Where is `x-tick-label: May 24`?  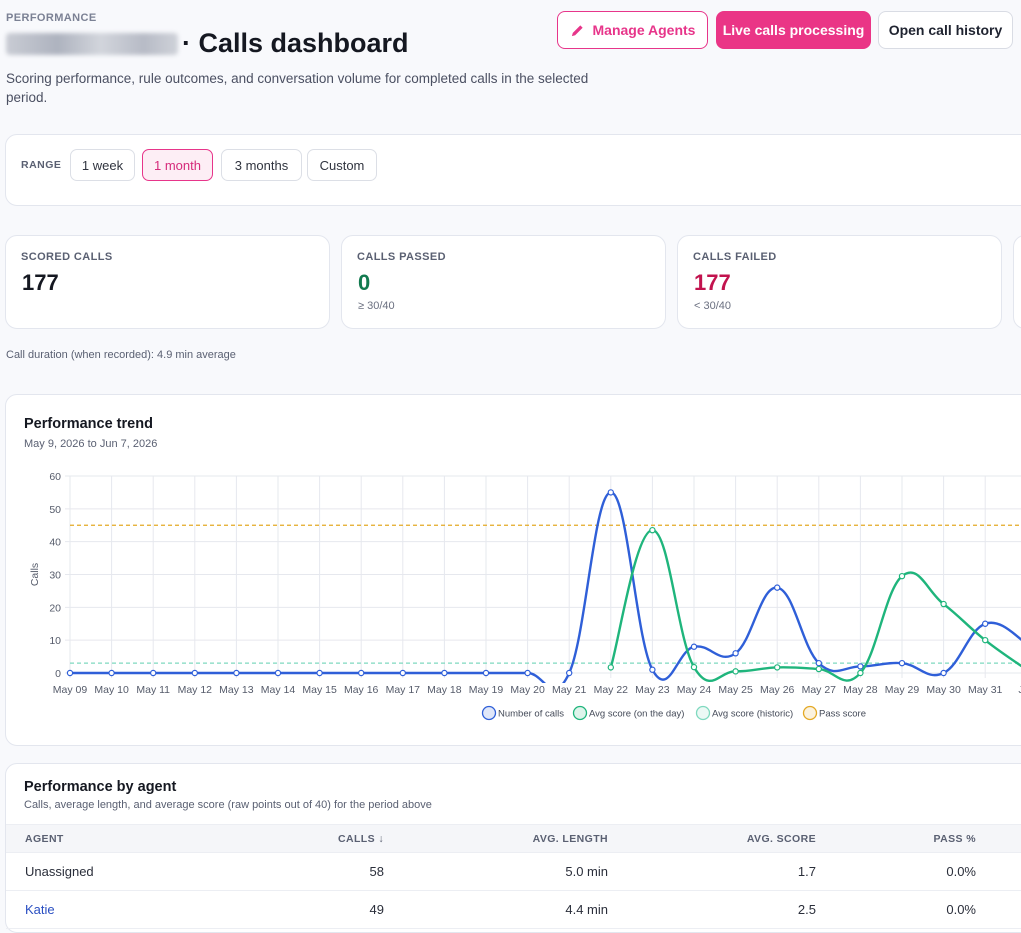 x-tick-label: May 24 is located at coordinates (694, 690).